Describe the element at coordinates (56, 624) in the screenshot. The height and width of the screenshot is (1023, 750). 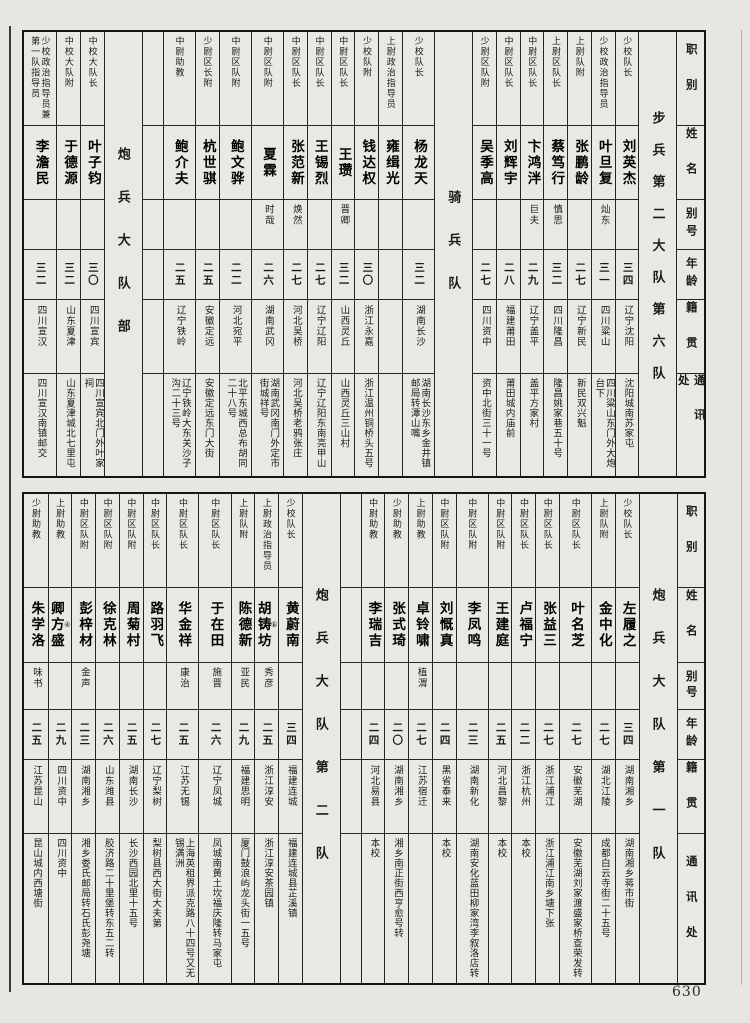
I see `person-name: 卿方盛` at that location.